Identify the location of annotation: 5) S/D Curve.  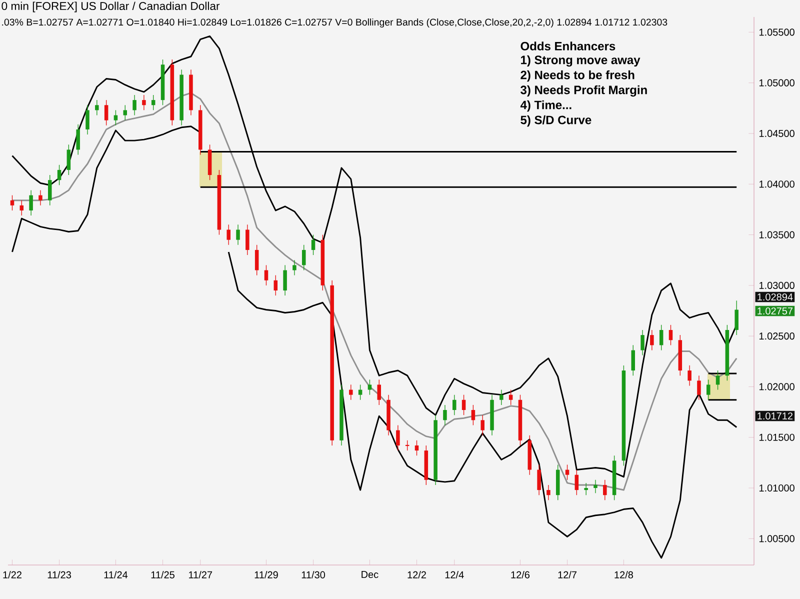
(556, 121).